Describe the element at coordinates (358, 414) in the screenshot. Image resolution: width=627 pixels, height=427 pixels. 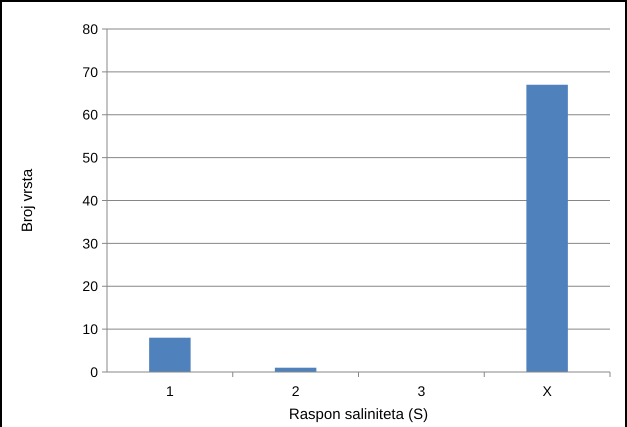
I see `x-axis-title: Raspon saliniteta (S)` at that location.